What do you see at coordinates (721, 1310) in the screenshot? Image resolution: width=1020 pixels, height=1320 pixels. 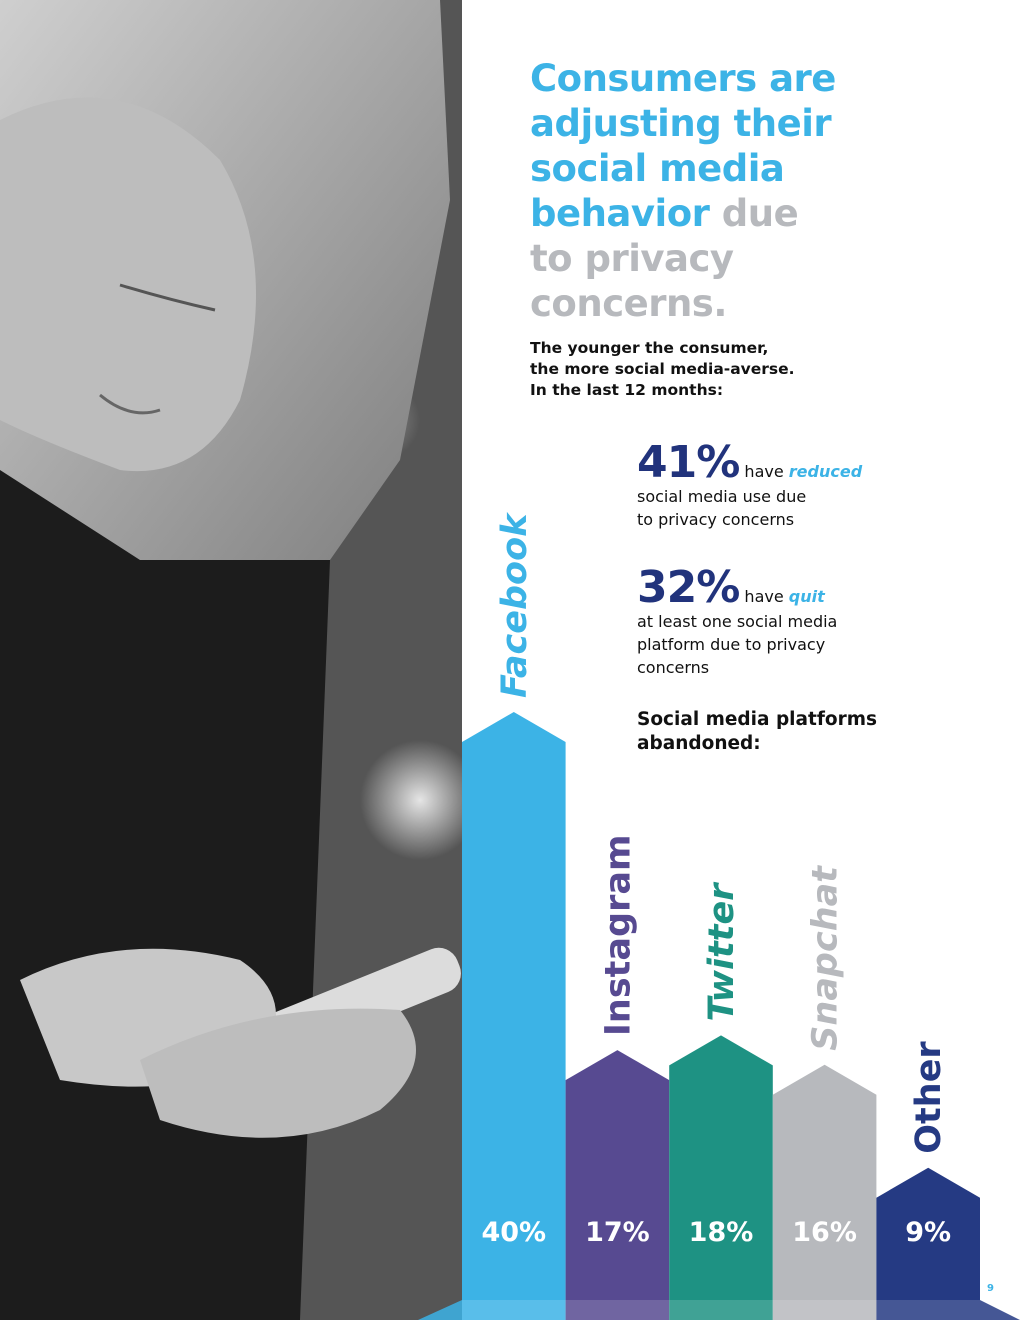 I see `base-band-twitter` at bounding box center [721, 1310].